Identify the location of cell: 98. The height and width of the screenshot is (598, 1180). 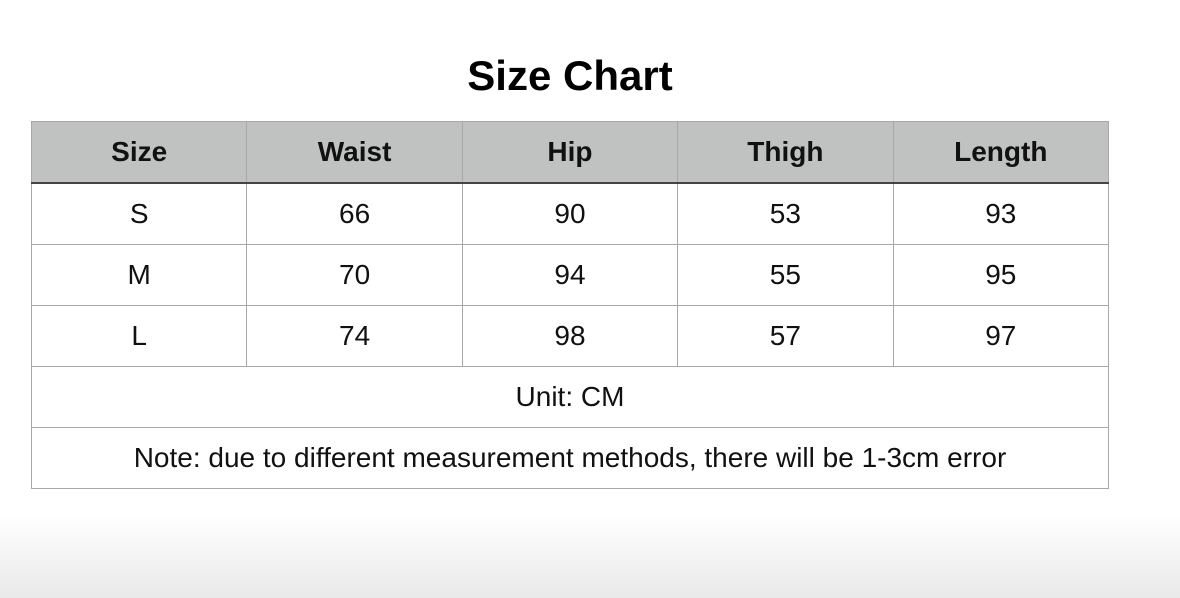
(570, 336).